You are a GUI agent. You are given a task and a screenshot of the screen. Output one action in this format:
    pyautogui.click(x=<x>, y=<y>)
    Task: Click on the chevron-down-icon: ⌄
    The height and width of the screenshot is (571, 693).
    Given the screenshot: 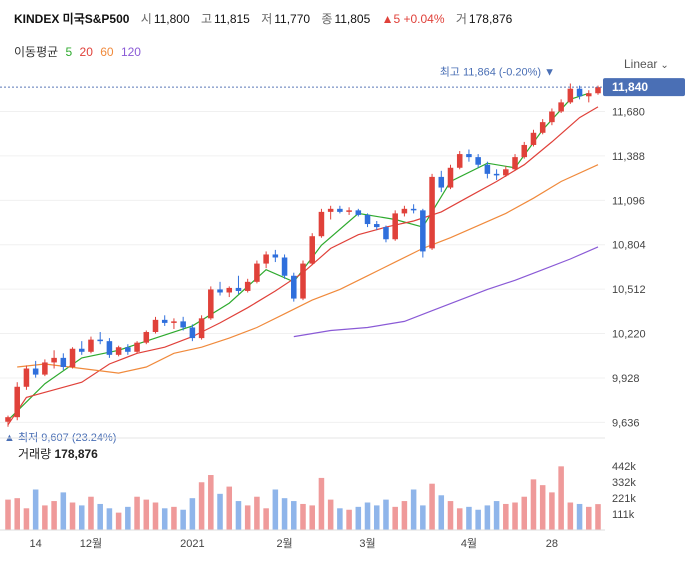 What is the action you would take?
    pyautogui.click(x=664, y=65)
    